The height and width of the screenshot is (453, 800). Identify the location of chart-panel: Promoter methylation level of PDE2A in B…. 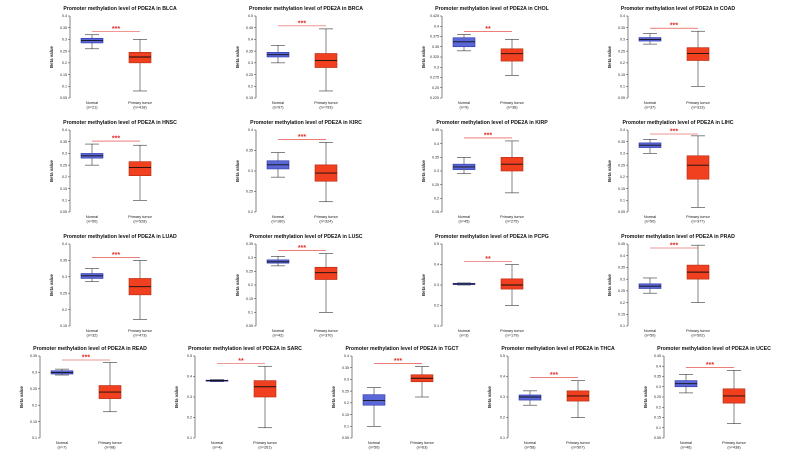
(113, 58).